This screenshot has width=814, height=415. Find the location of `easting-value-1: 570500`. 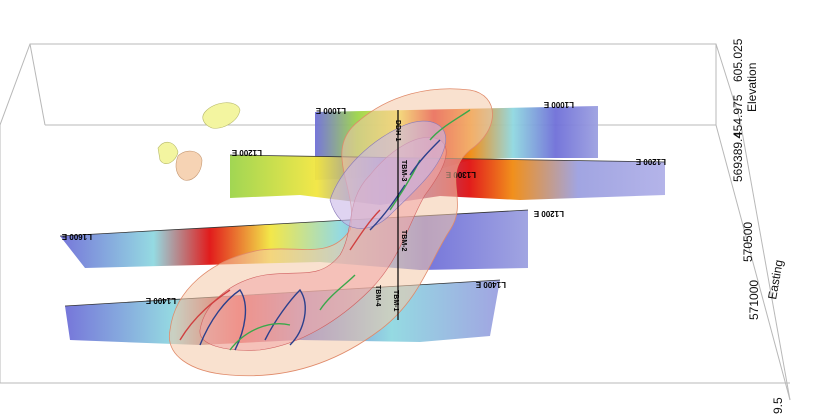

easting-value-1: 570500 is located at coordinates (748, 242).